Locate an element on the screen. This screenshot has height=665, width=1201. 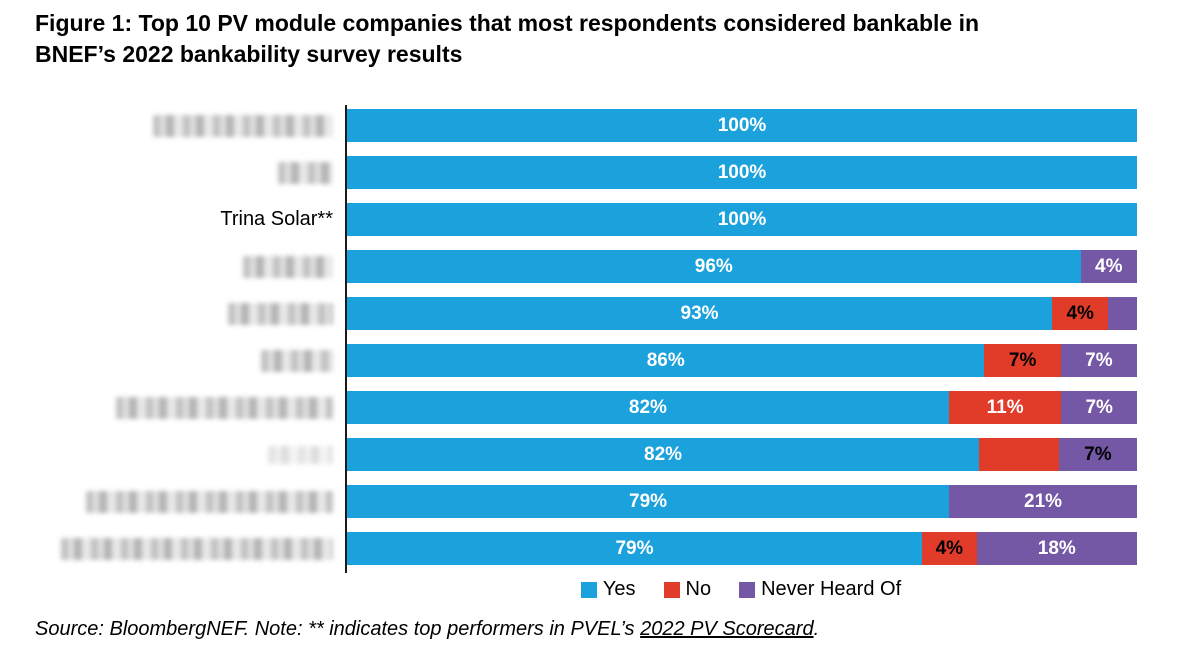
stacked-bar: 93% 4% is located at coordinates (742, 313).